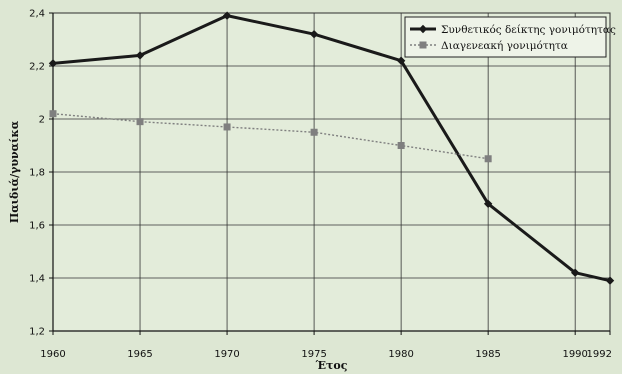  What do you see at coordinates (37, 14) in the screenshot?
I see `y-tick-label: 2,4` at bounding box center [37, 14].